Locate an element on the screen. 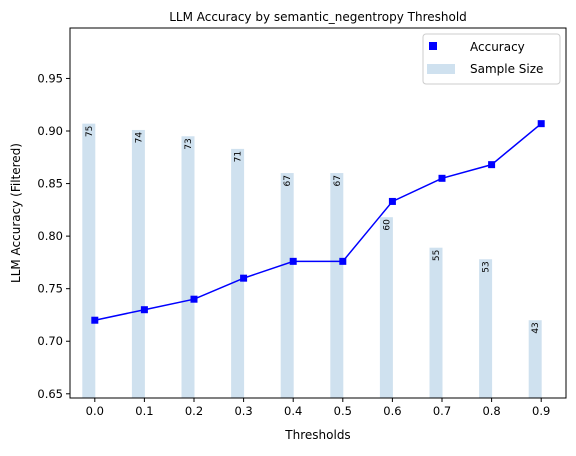 This screenshot has height=456, width=576. y-tick-label: 0.90 is located at coordinates (50, 131).